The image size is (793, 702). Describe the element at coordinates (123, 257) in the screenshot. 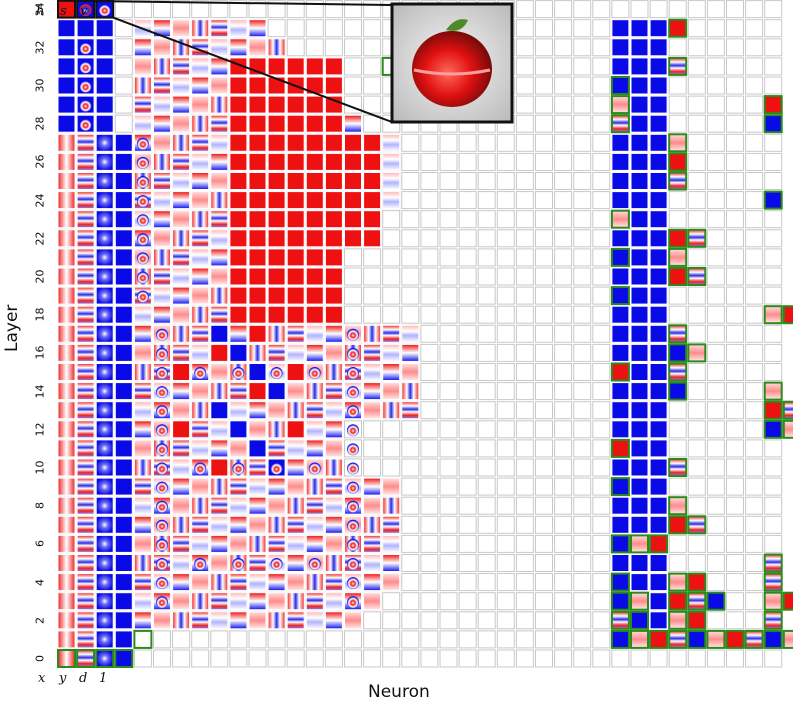

I see `bias-cell` at that location.